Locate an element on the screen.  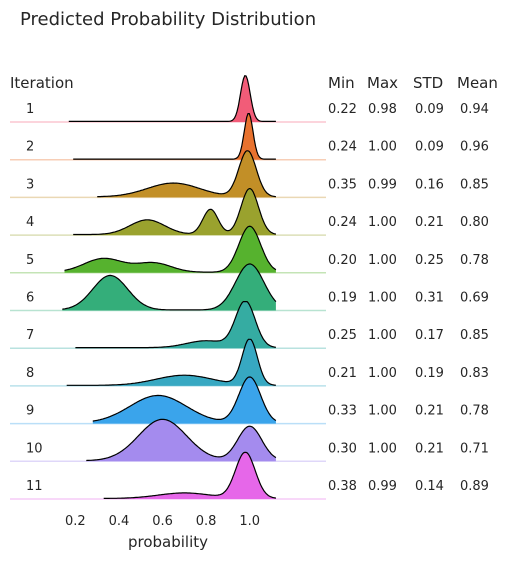
stat-std-11: 0.14 is located at coordinates (429, 486).